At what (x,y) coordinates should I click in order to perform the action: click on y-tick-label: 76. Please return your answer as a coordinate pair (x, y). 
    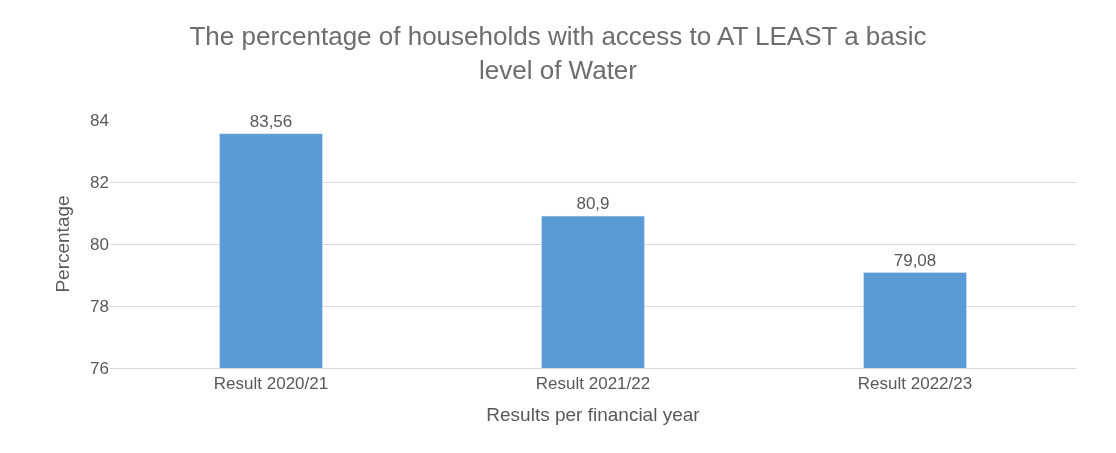
    Looking at the image, I should click on (99, 368).